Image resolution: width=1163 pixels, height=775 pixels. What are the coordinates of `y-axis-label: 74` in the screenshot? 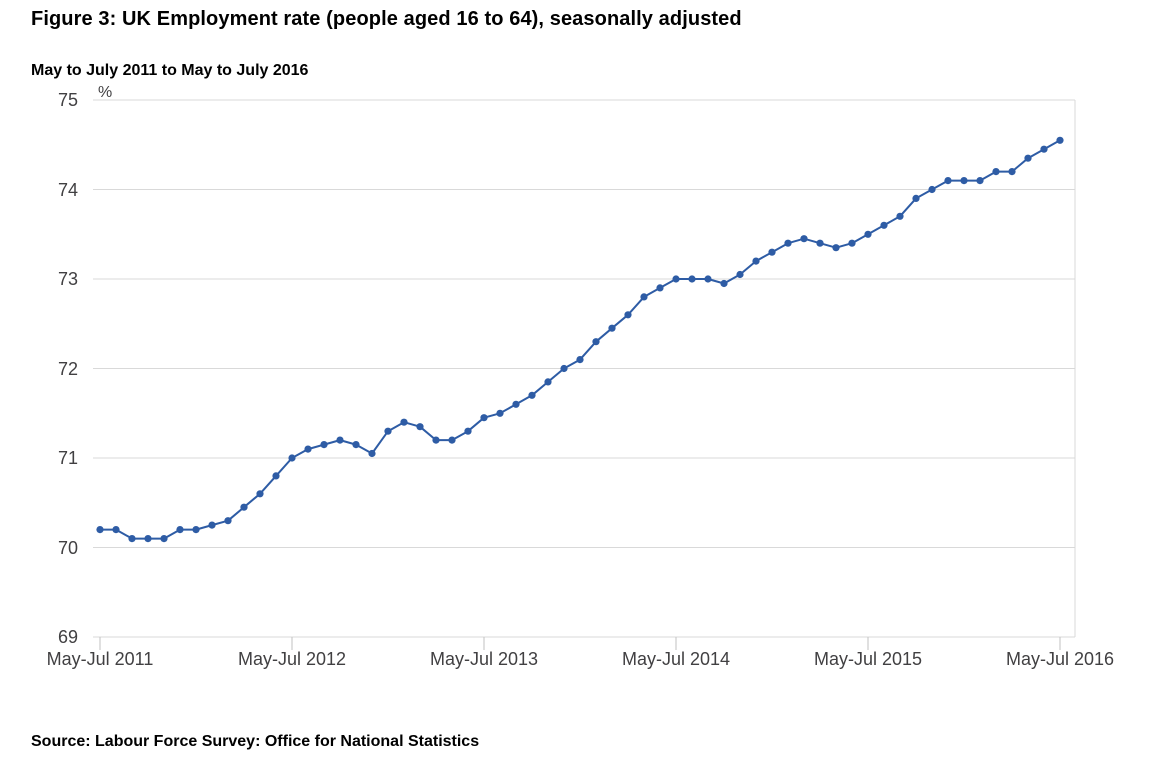 It's located at (67, 189).